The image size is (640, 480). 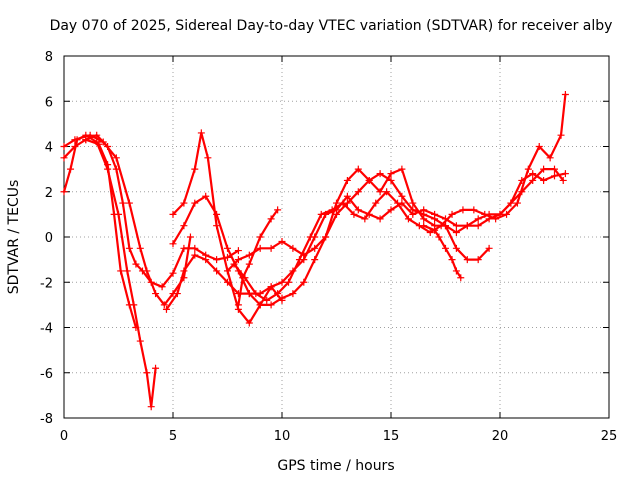 I want to click on x-tick-label: 0, so click(x=64, y=436).